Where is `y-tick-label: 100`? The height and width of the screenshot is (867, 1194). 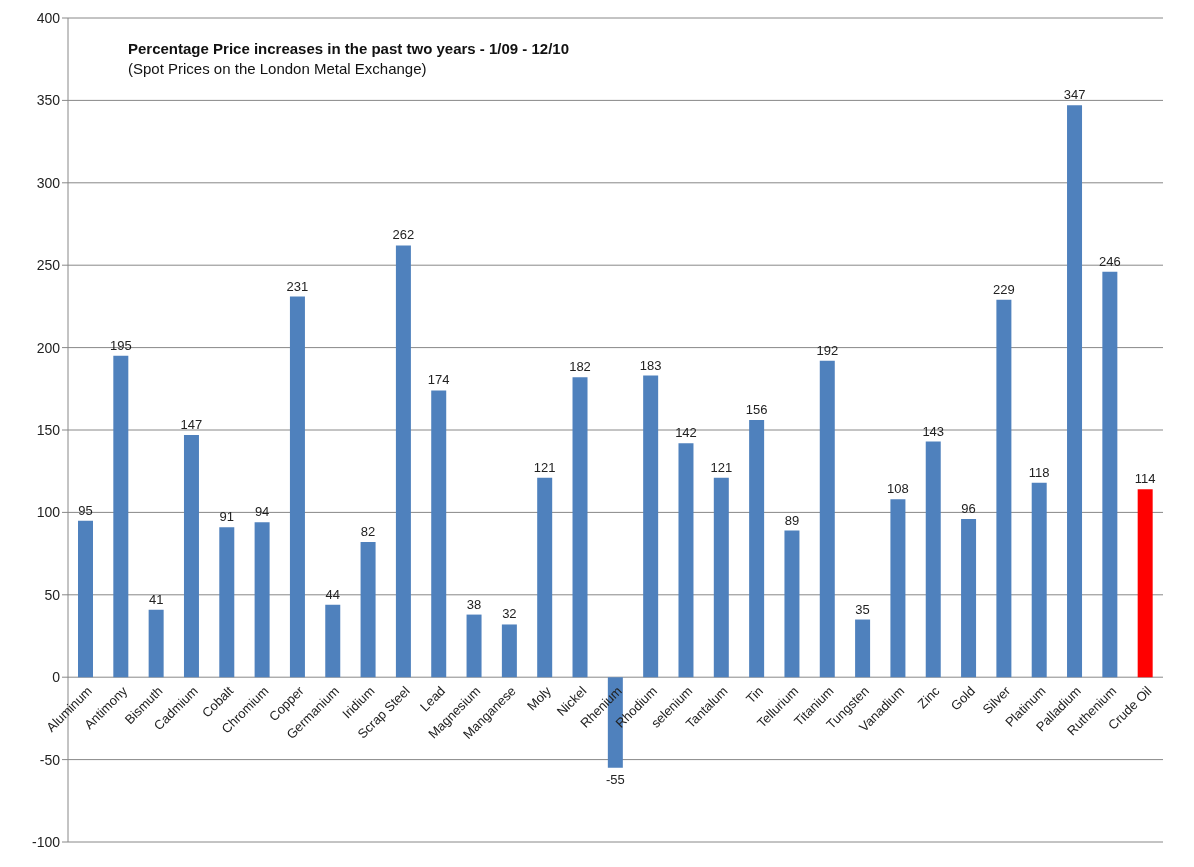
y-tick-label: 100 is located at coordinates (48, 512).